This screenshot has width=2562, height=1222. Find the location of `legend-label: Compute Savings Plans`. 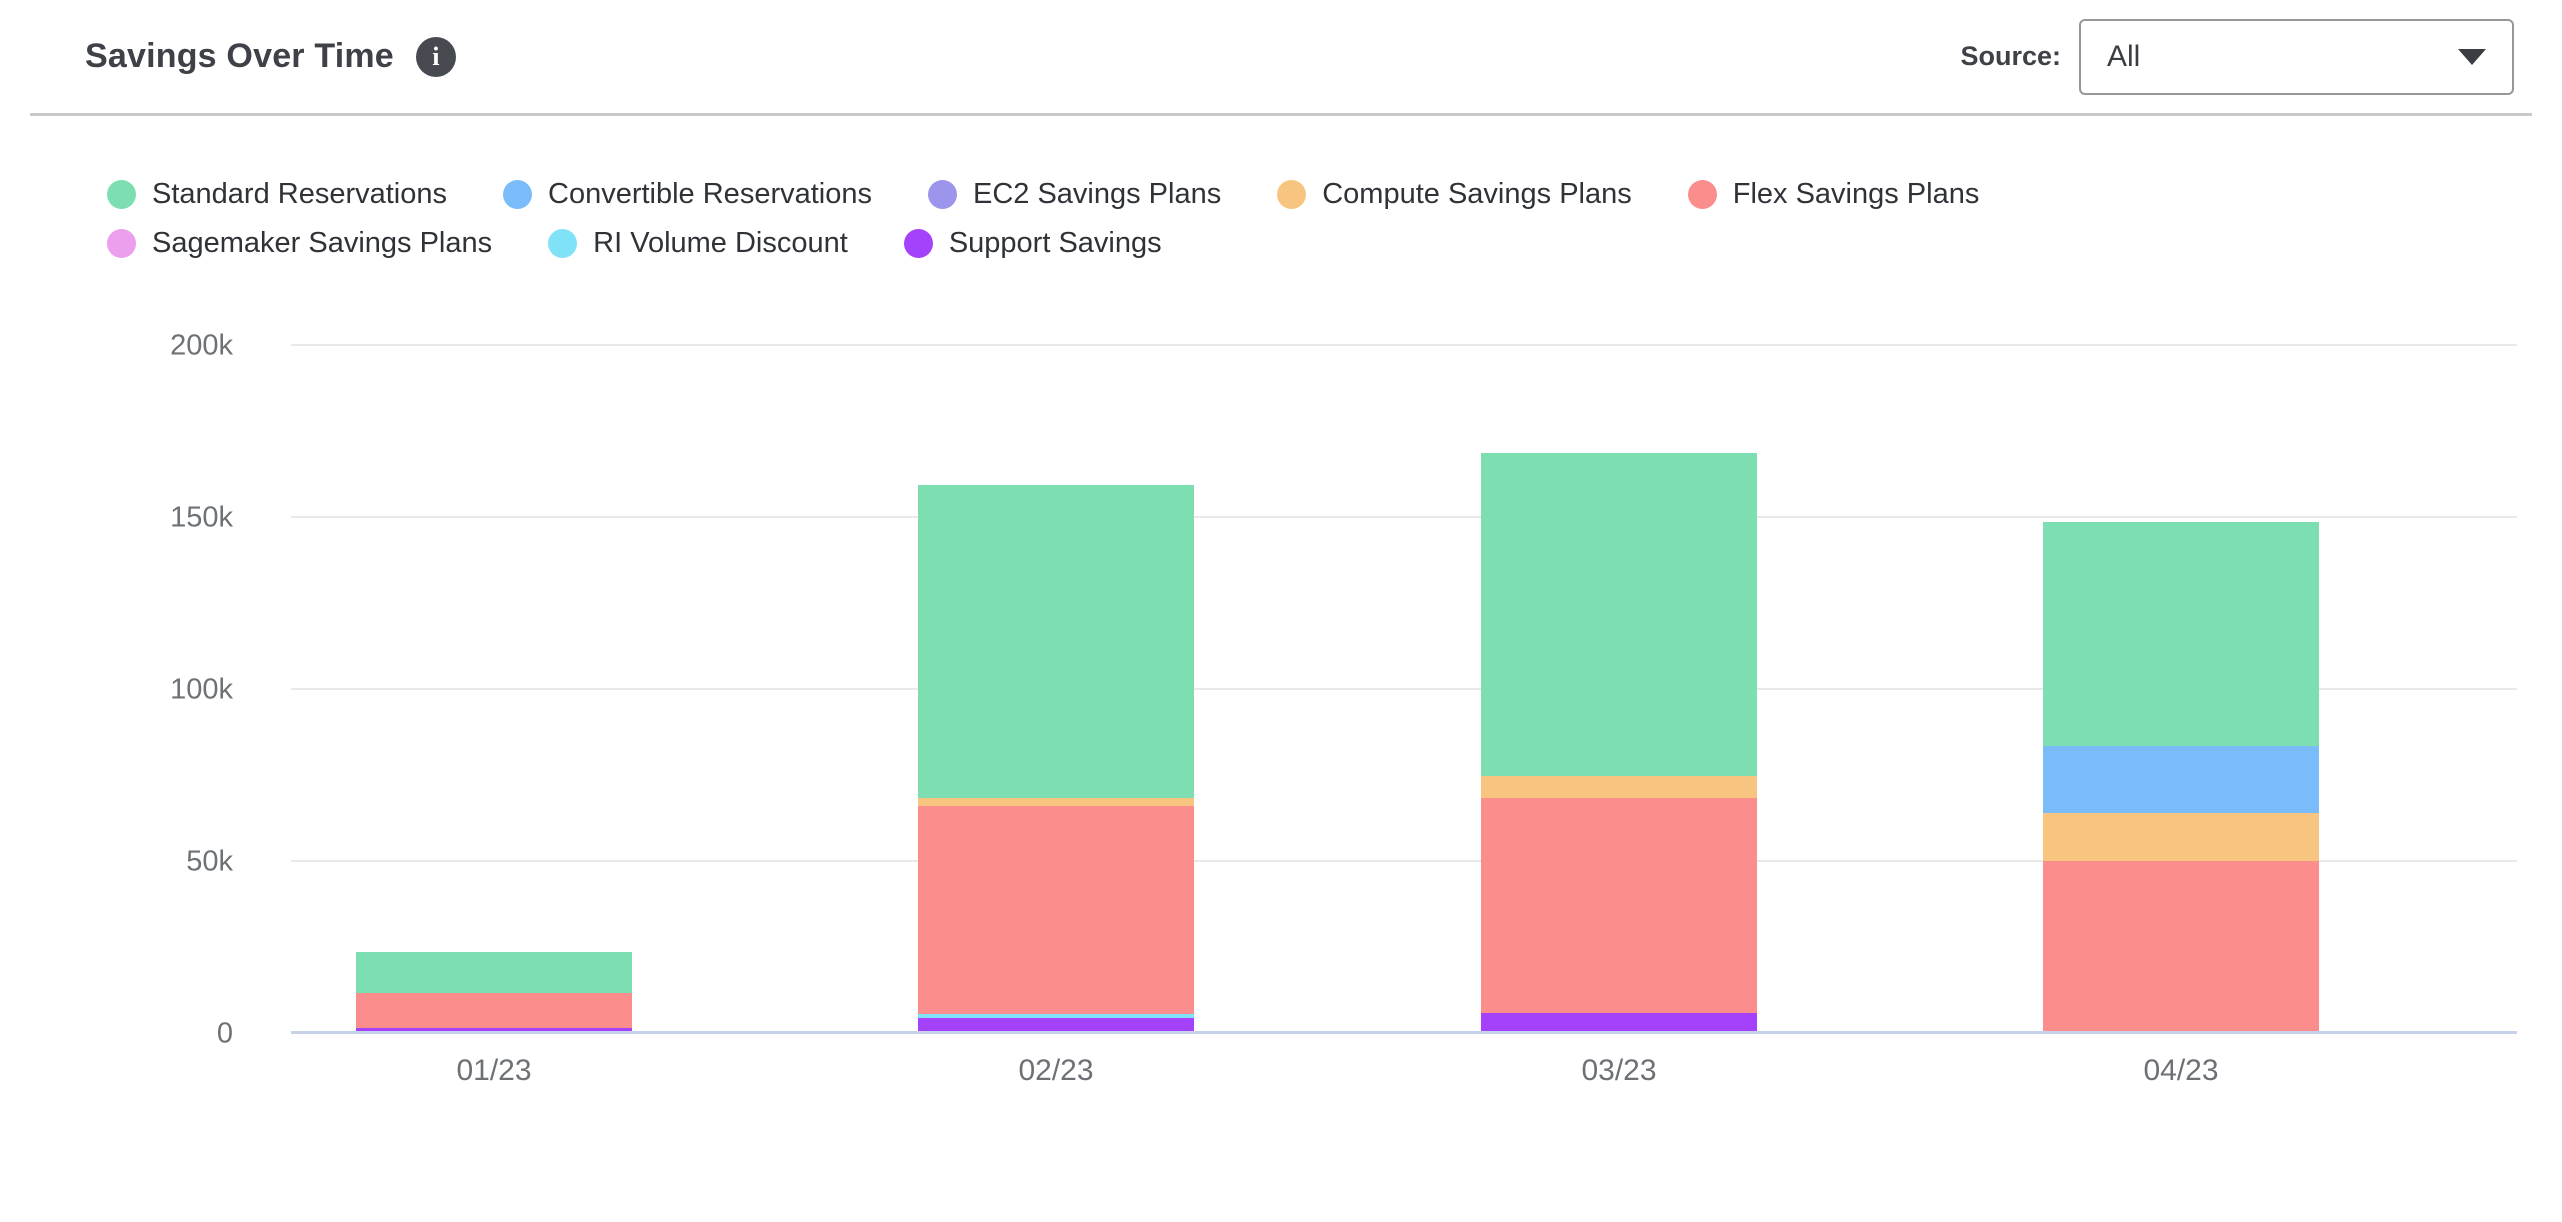

legend-label: Compute Savings Plans is located at coordinates (1477, 194).